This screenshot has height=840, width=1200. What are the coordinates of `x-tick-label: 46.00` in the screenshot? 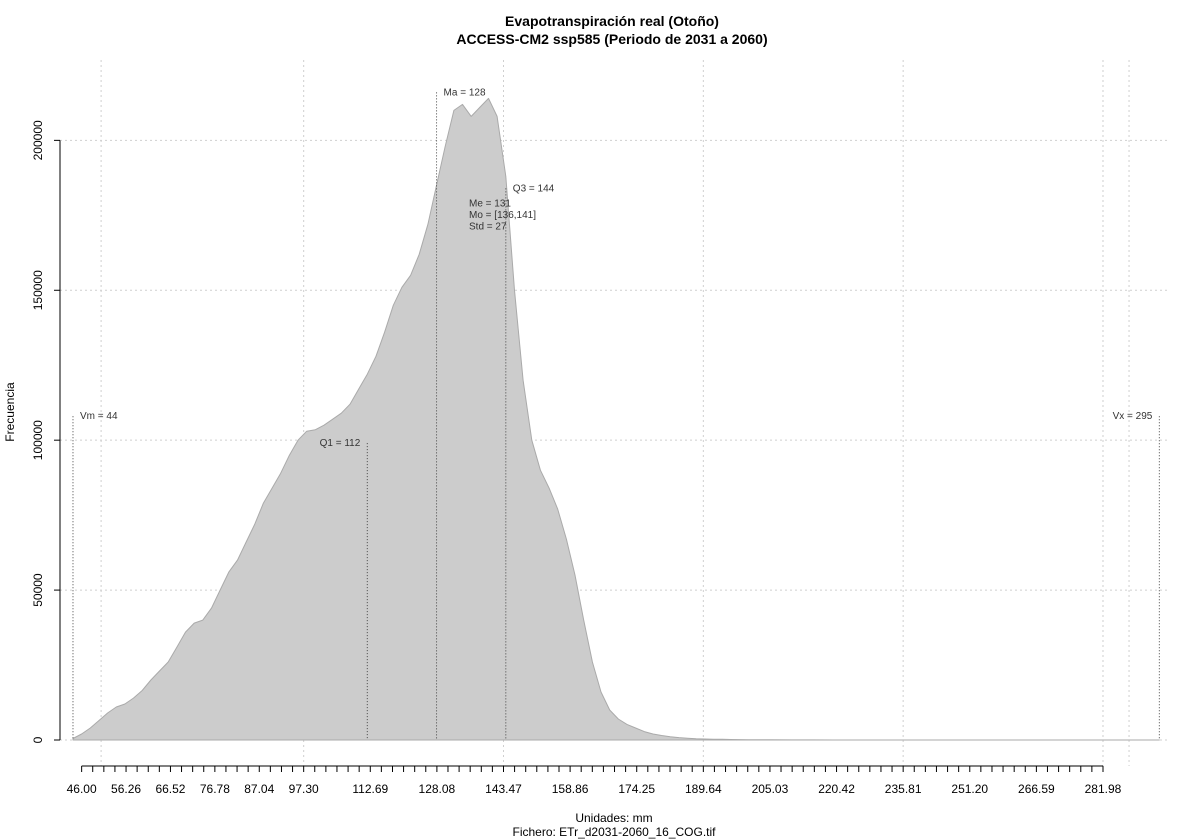 It's located at (82, 789).